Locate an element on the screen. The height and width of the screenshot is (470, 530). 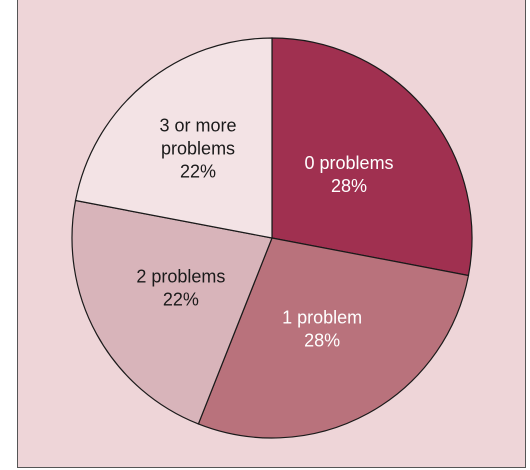
slice-percent-1: 28% is located at coordinates (322, 341).